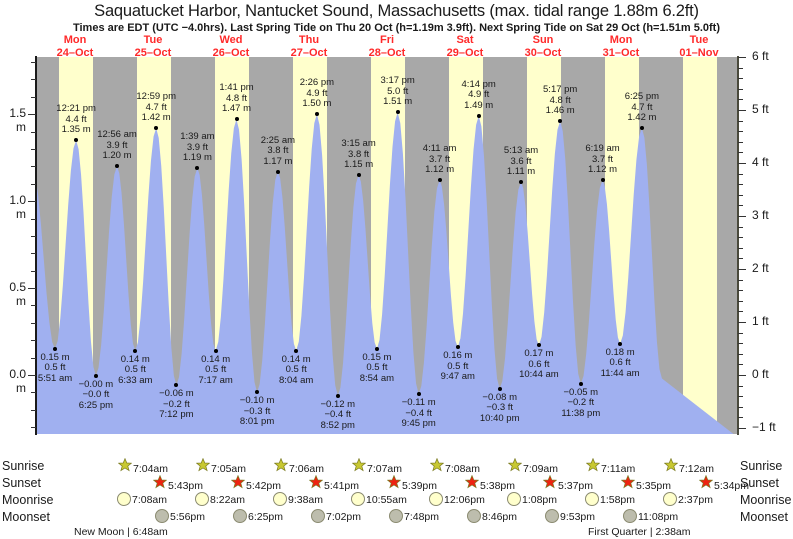 Image resolution: width=793 pixels, height=539 pixels. What do you see at coordinates (540, 500) in the screenshot?
I see `moonrise-time: 1:08pm` at bounding box center [540, 500].